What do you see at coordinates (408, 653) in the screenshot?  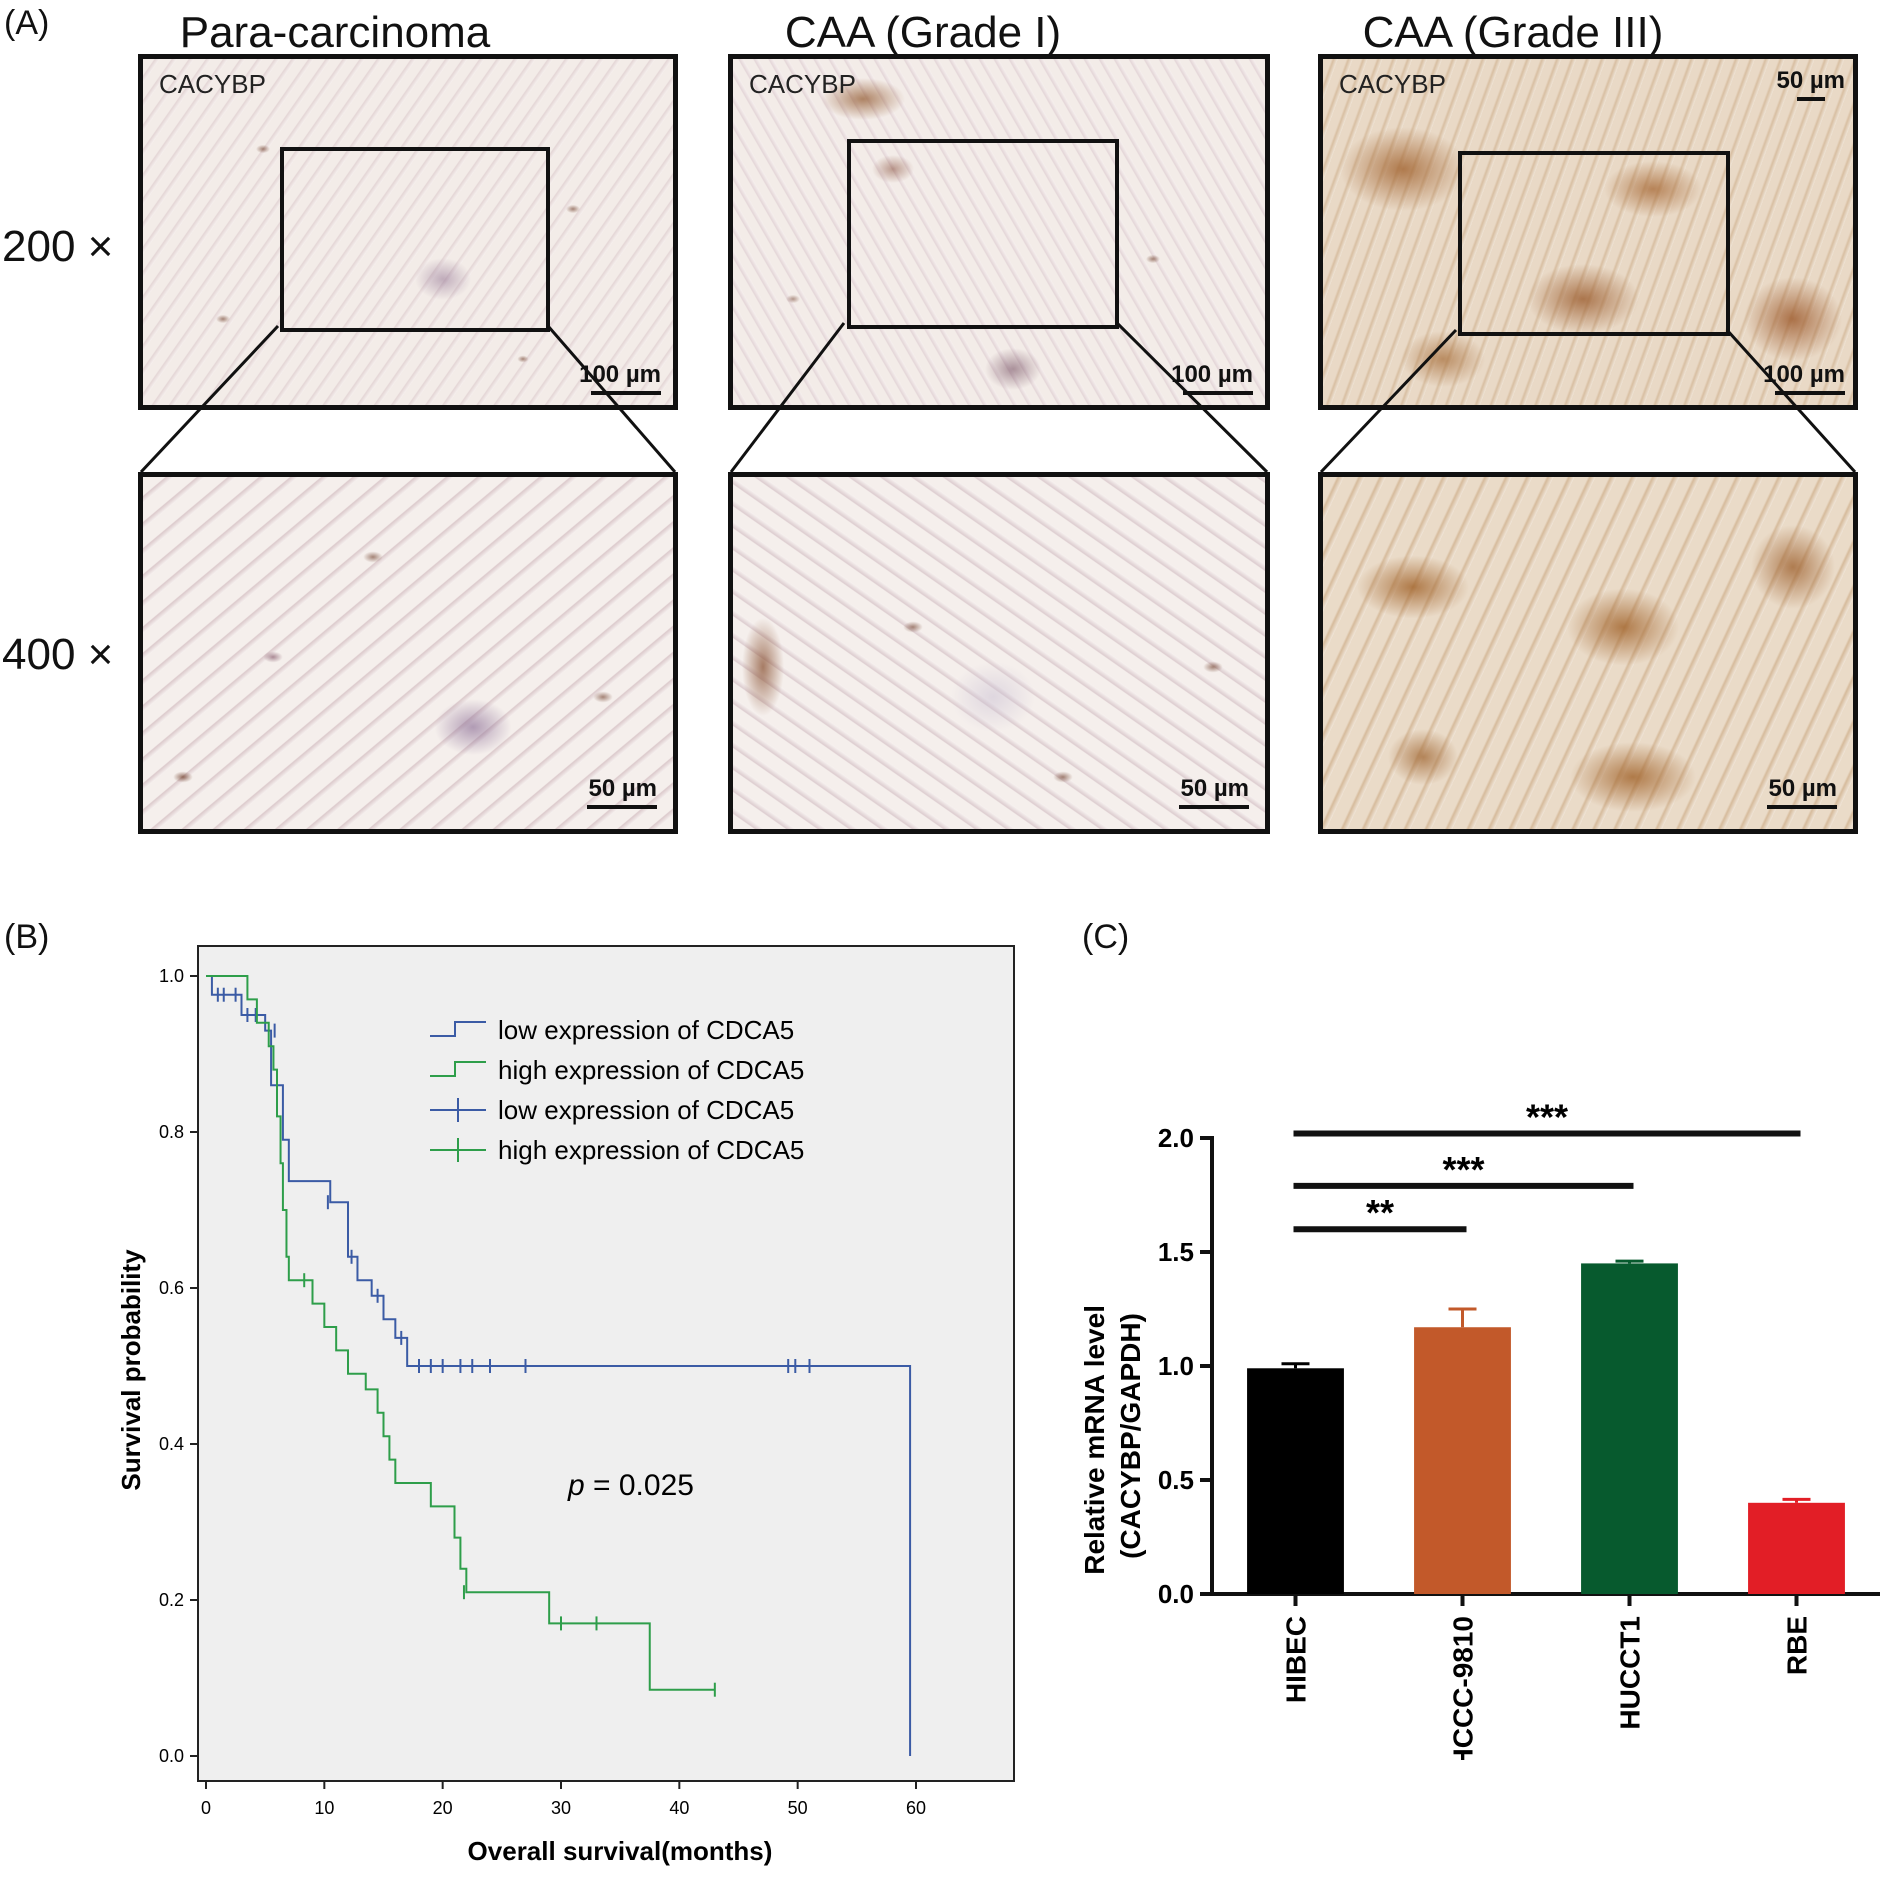 I see `micrograph-para-carcinoma-400x: 50 µm` at bounding box center [408, 653].